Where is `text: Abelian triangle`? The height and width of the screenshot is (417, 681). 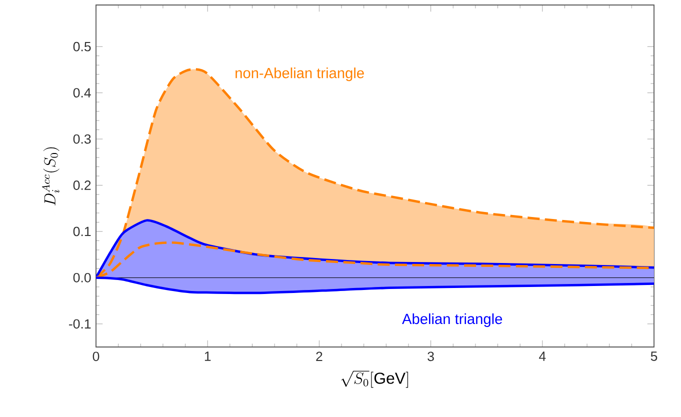
text: Abelian triangle is located at coordinates (452, 320).